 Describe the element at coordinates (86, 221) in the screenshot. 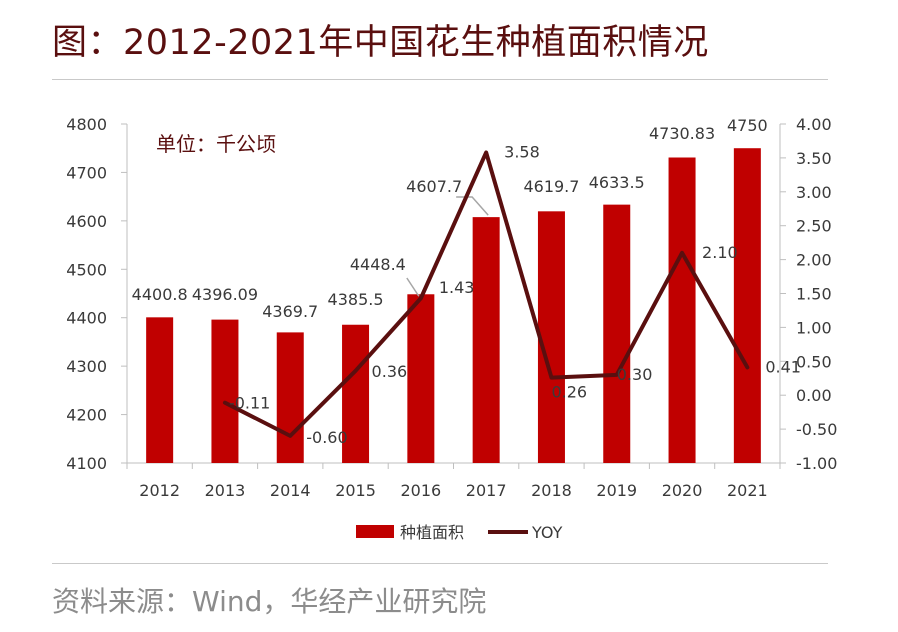

I see `left-tick-label: 4600` at that location.